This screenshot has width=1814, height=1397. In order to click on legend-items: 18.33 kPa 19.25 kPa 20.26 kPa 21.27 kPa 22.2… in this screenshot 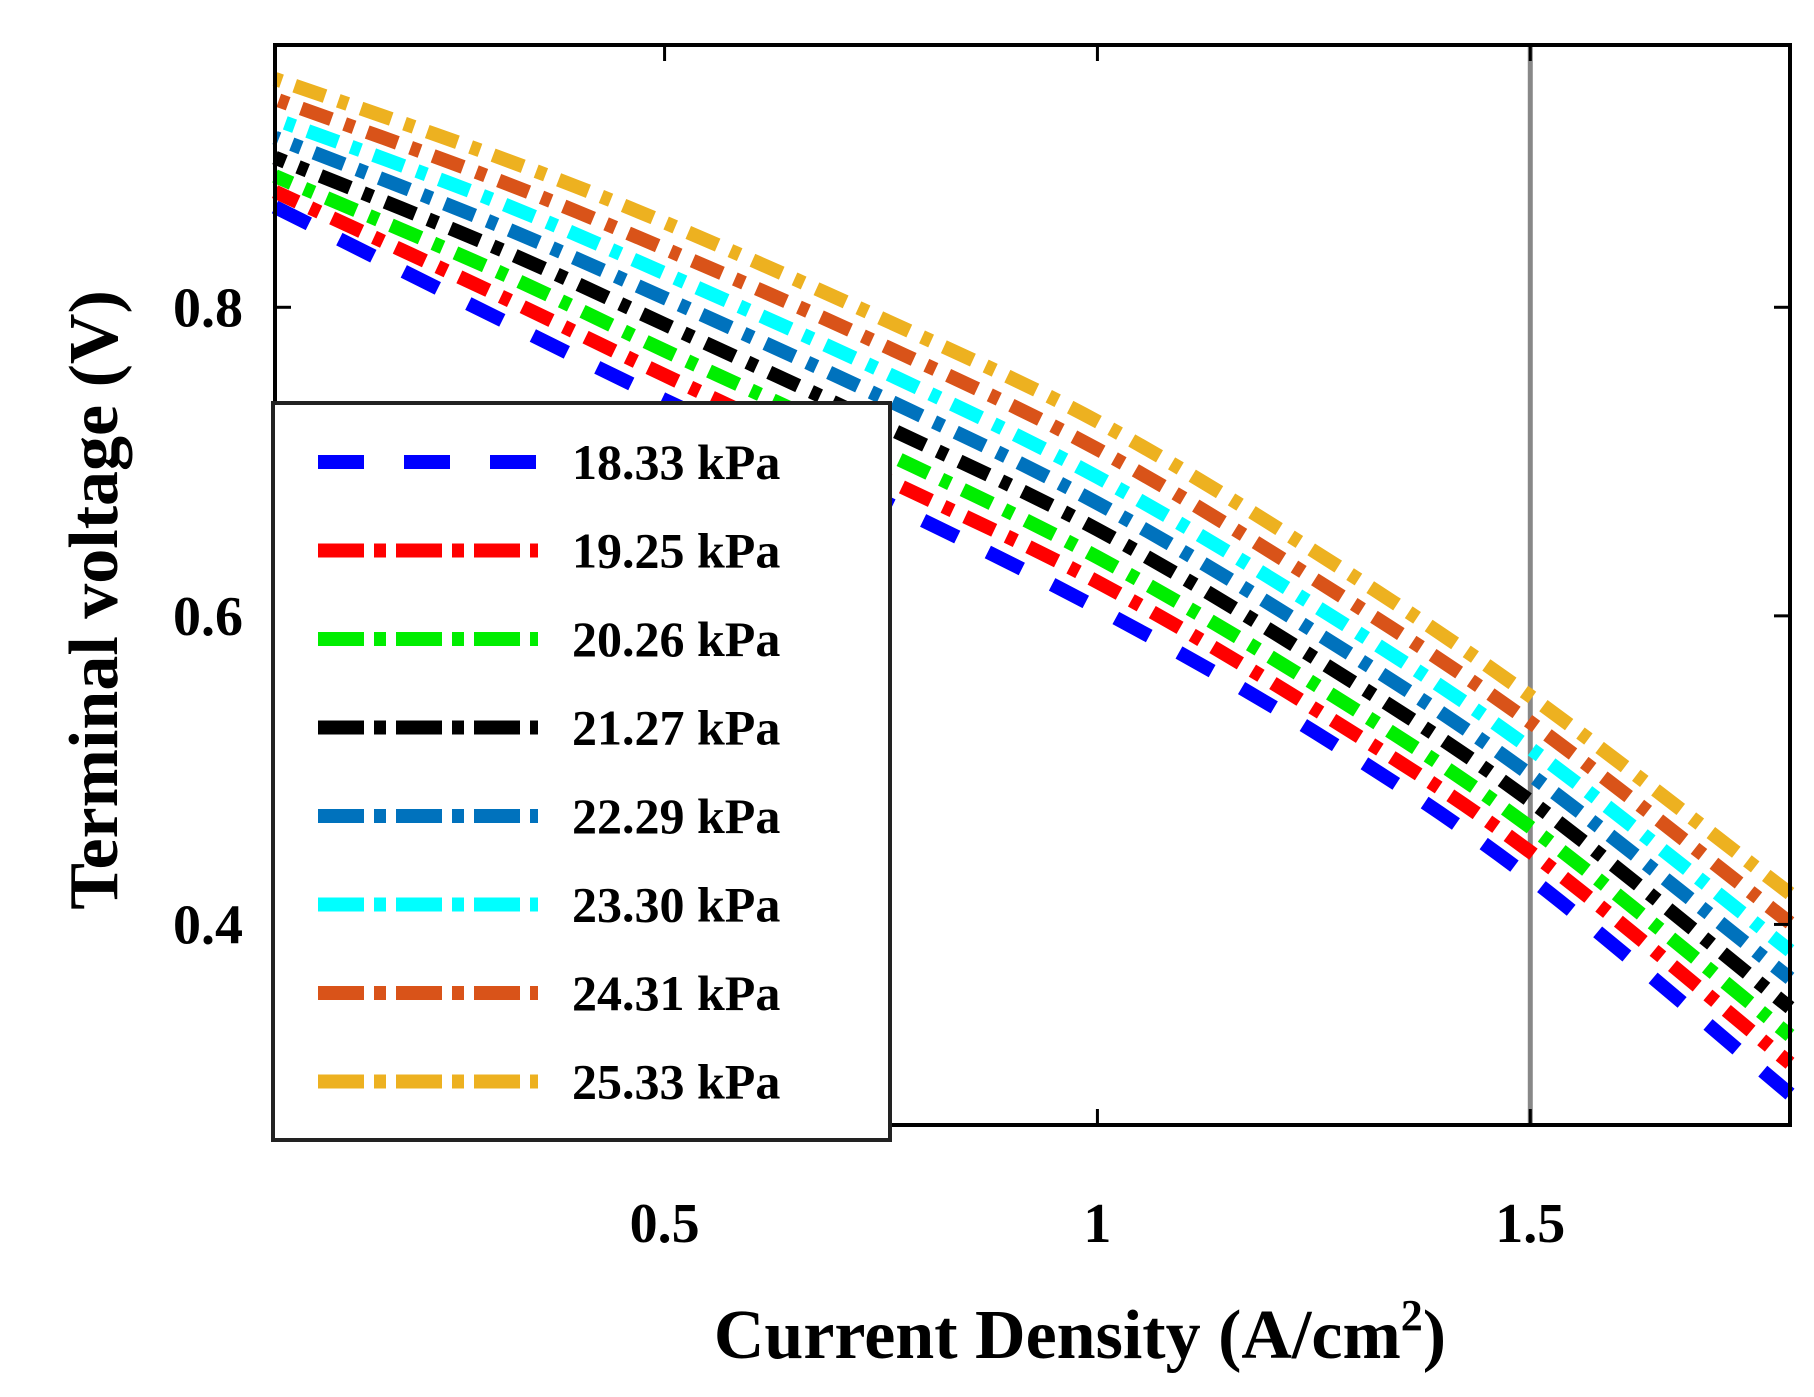, I will do `click(549, 772)`.